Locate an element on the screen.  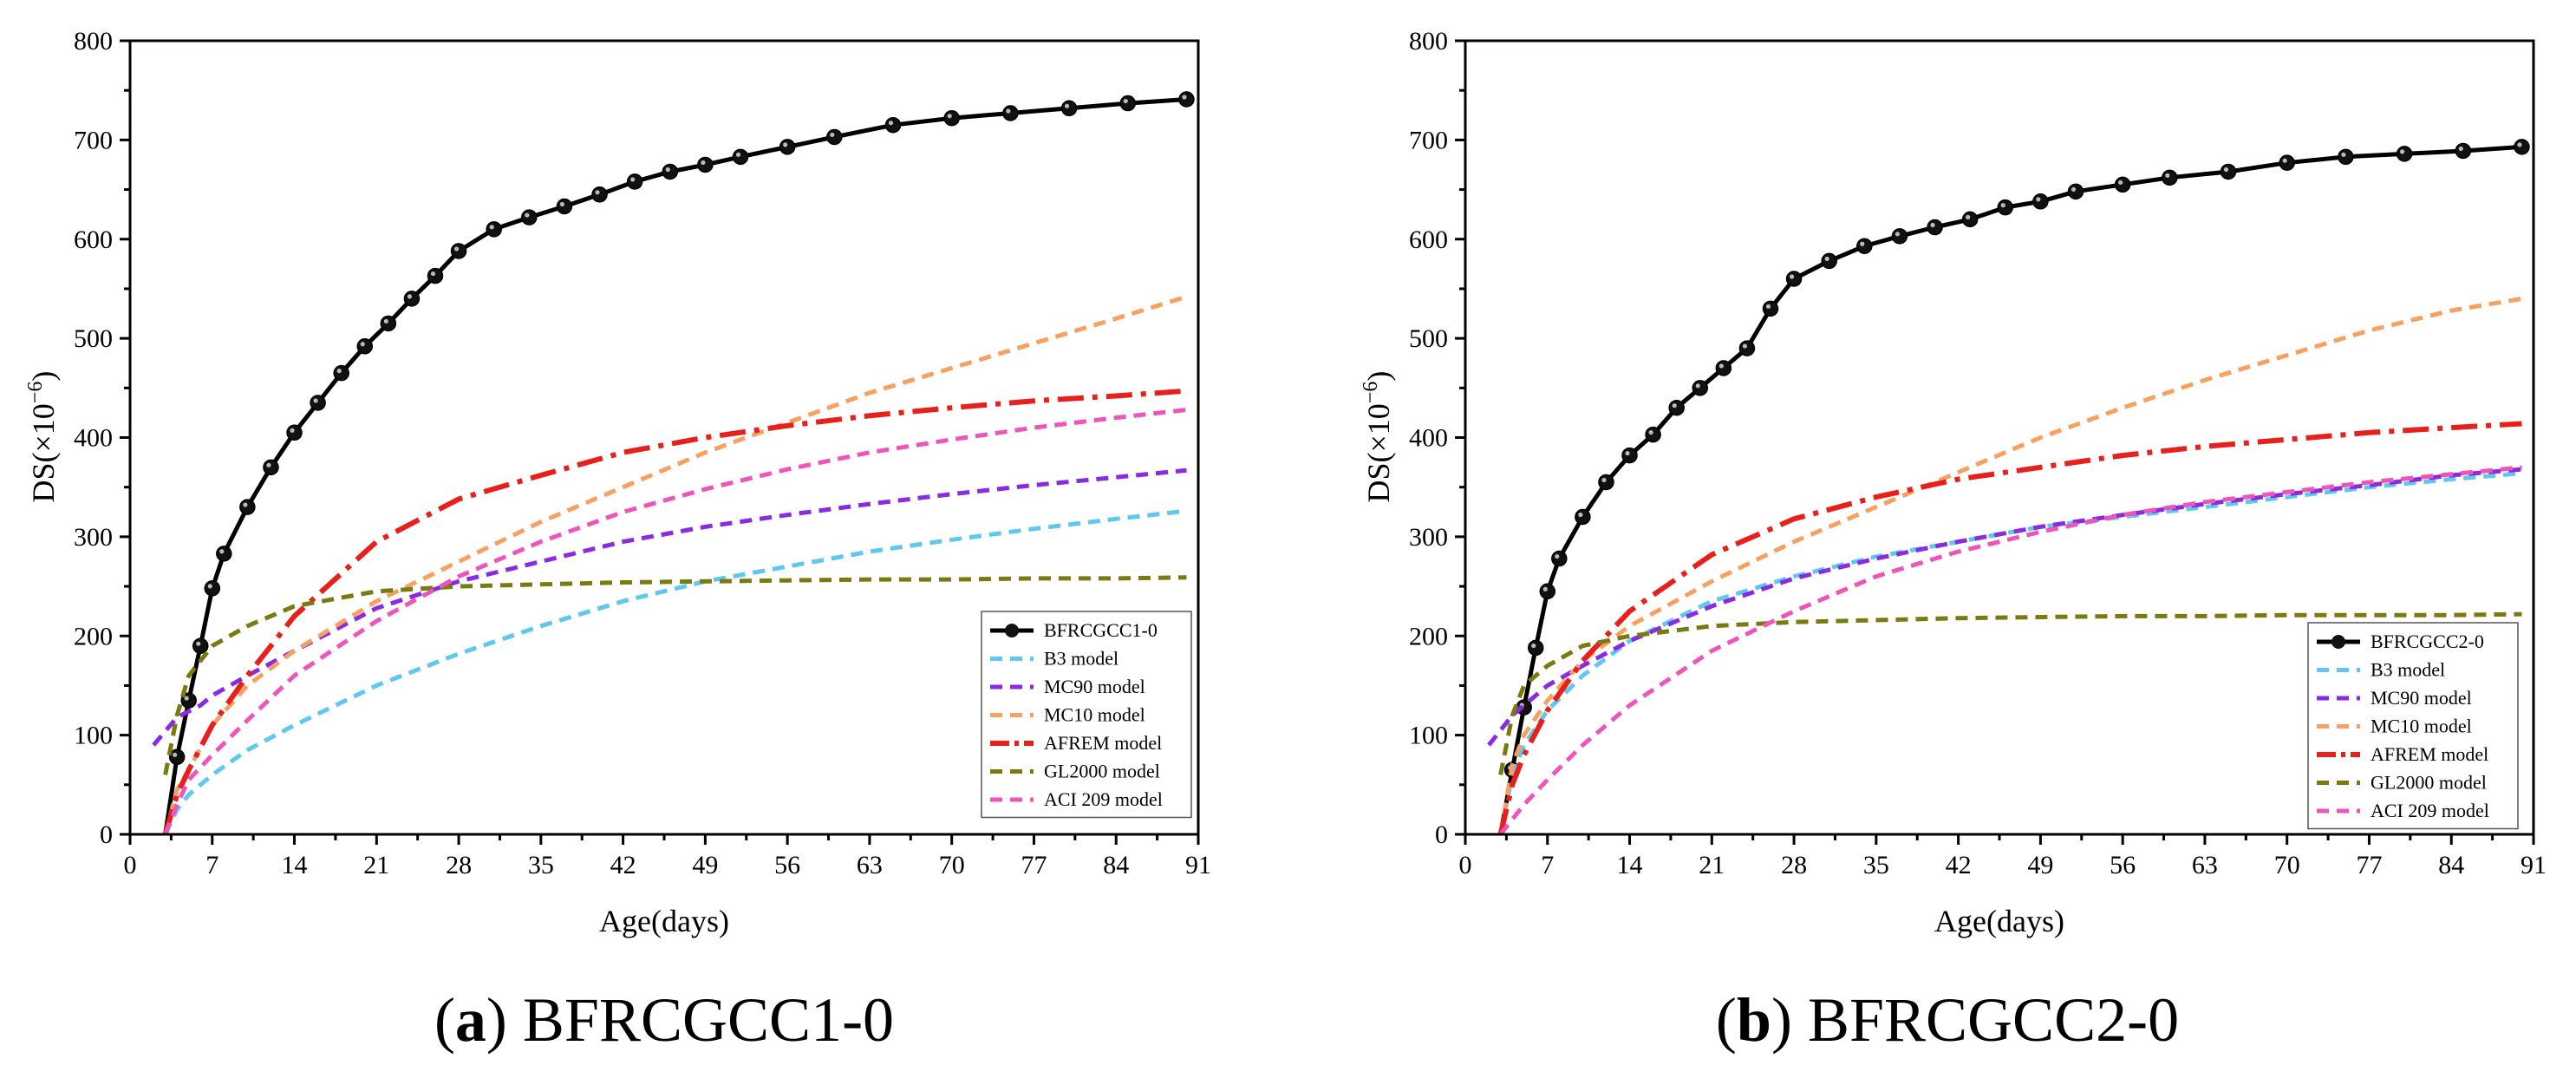
y-axis-label: DS(×10−6) is located at coordinates (42, 437).